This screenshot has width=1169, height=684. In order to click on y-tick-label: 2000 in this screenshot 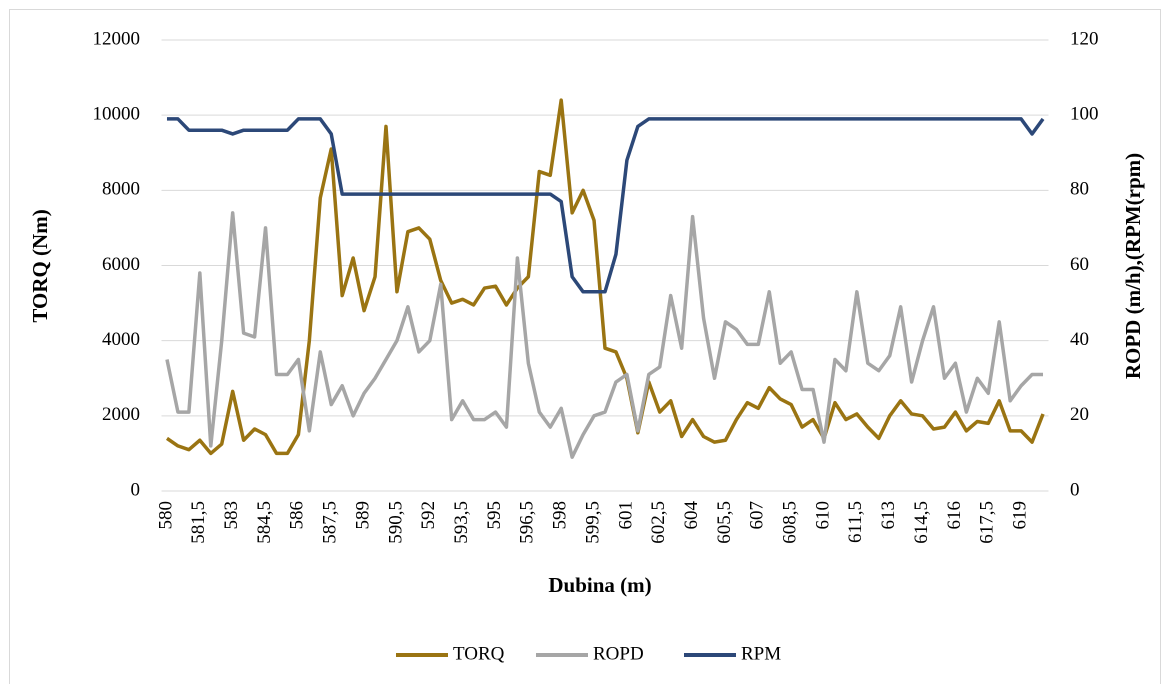, I will do `click(121, 414)`.